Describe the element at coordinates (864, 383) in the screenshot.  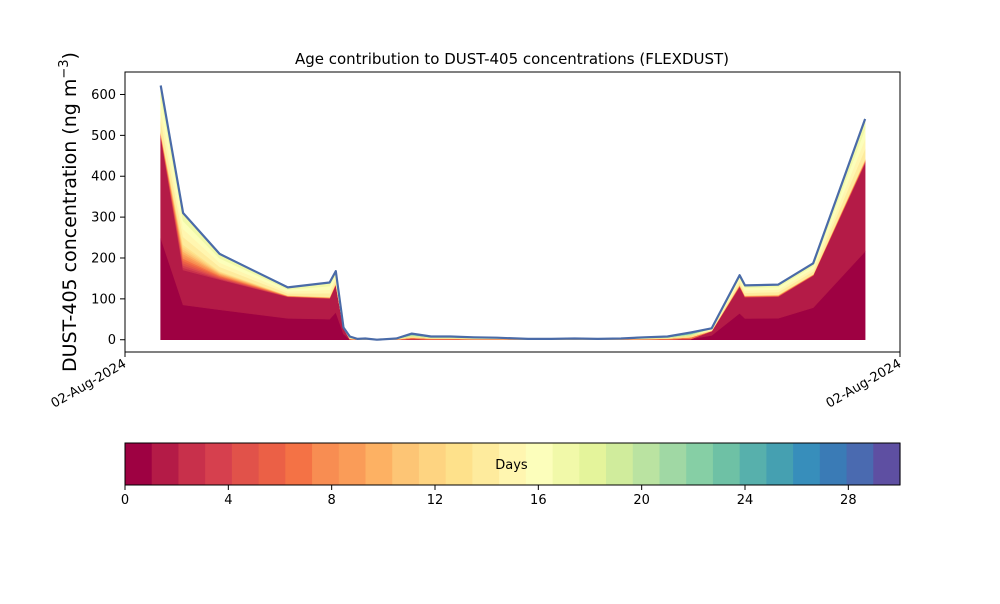
I see `x-tick-label-1: 02-Aug-2024` at that location.